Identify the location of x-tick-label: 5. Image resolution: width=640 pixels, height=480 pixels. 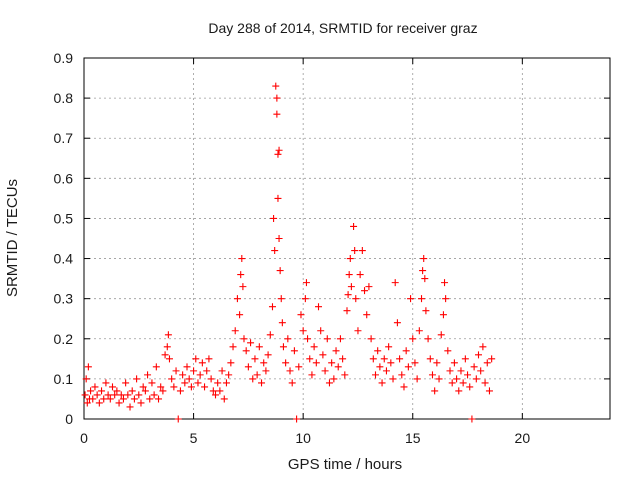
(194, 438).